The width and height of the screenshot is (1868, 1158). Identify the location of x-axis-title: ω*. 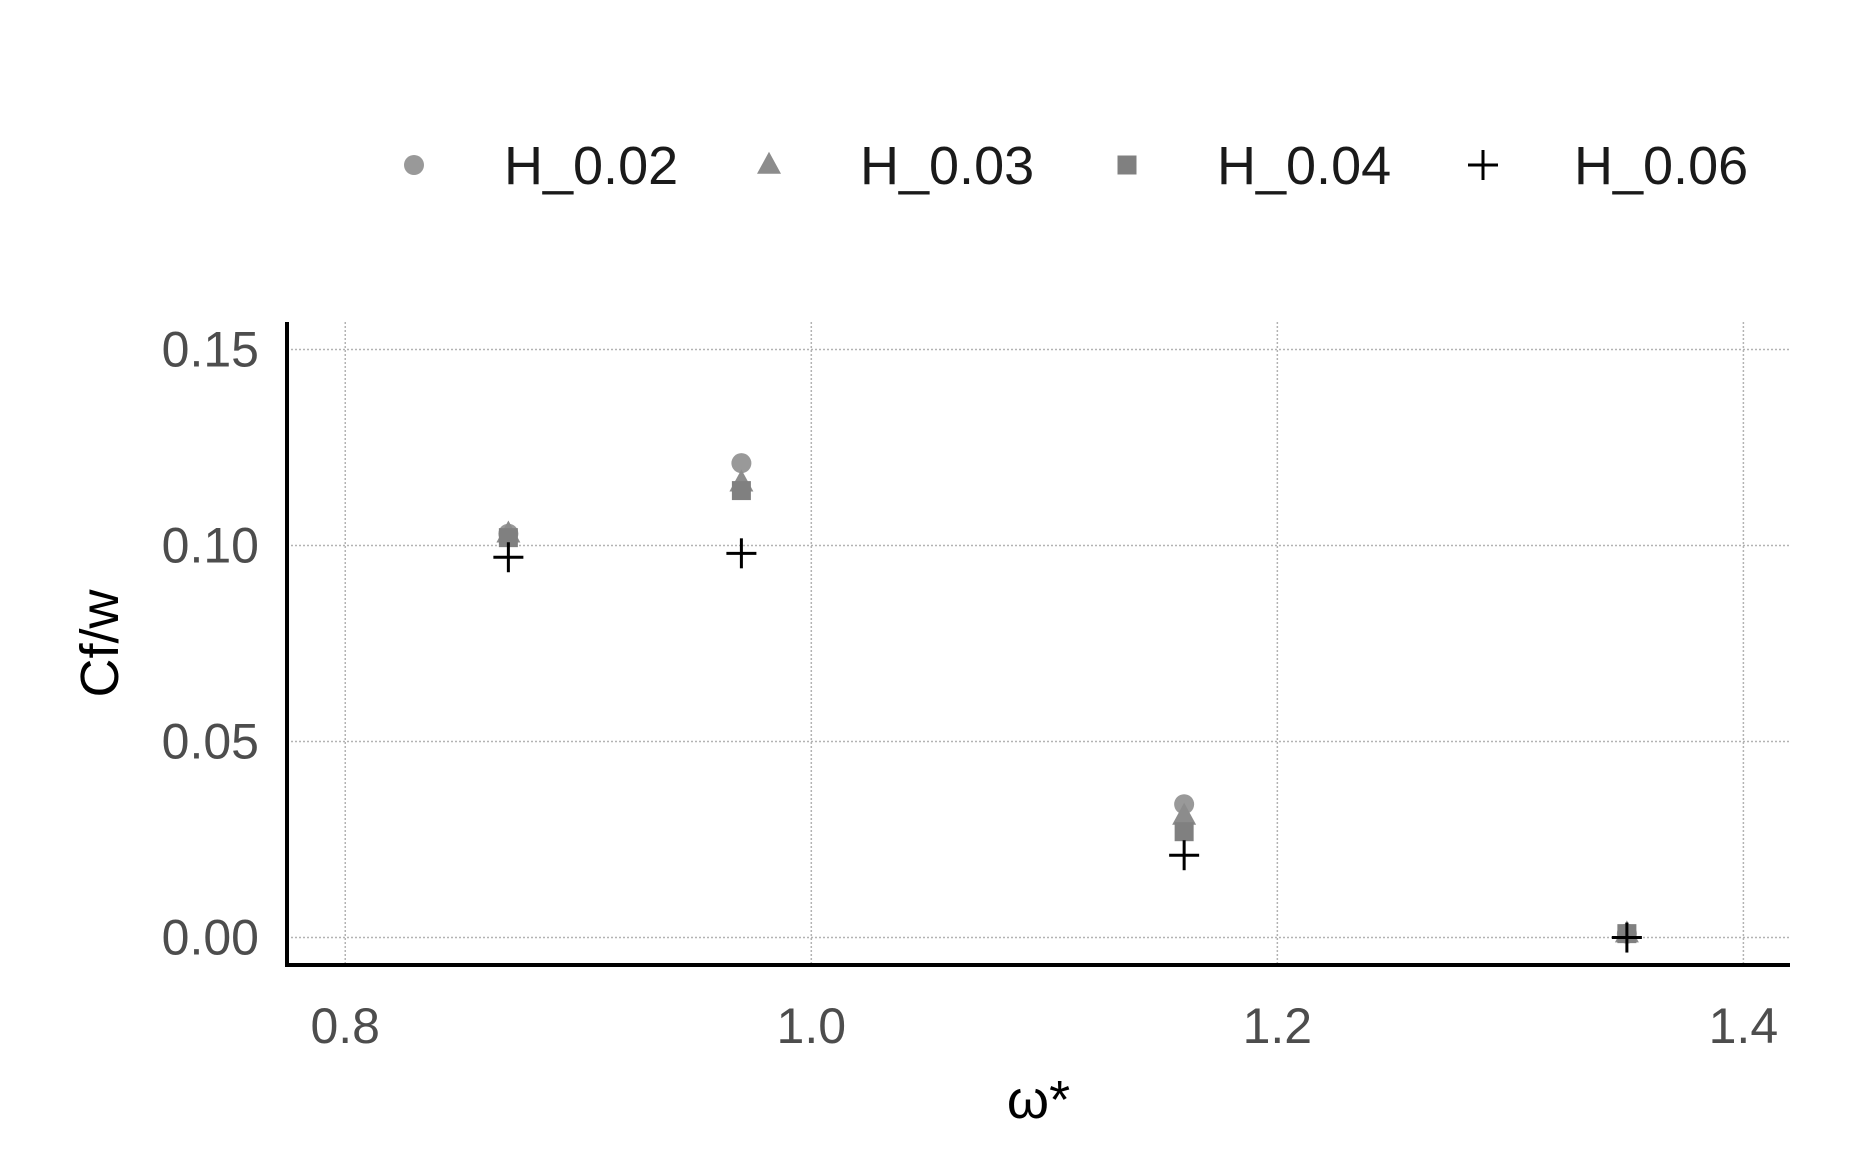
(1038, 1100).